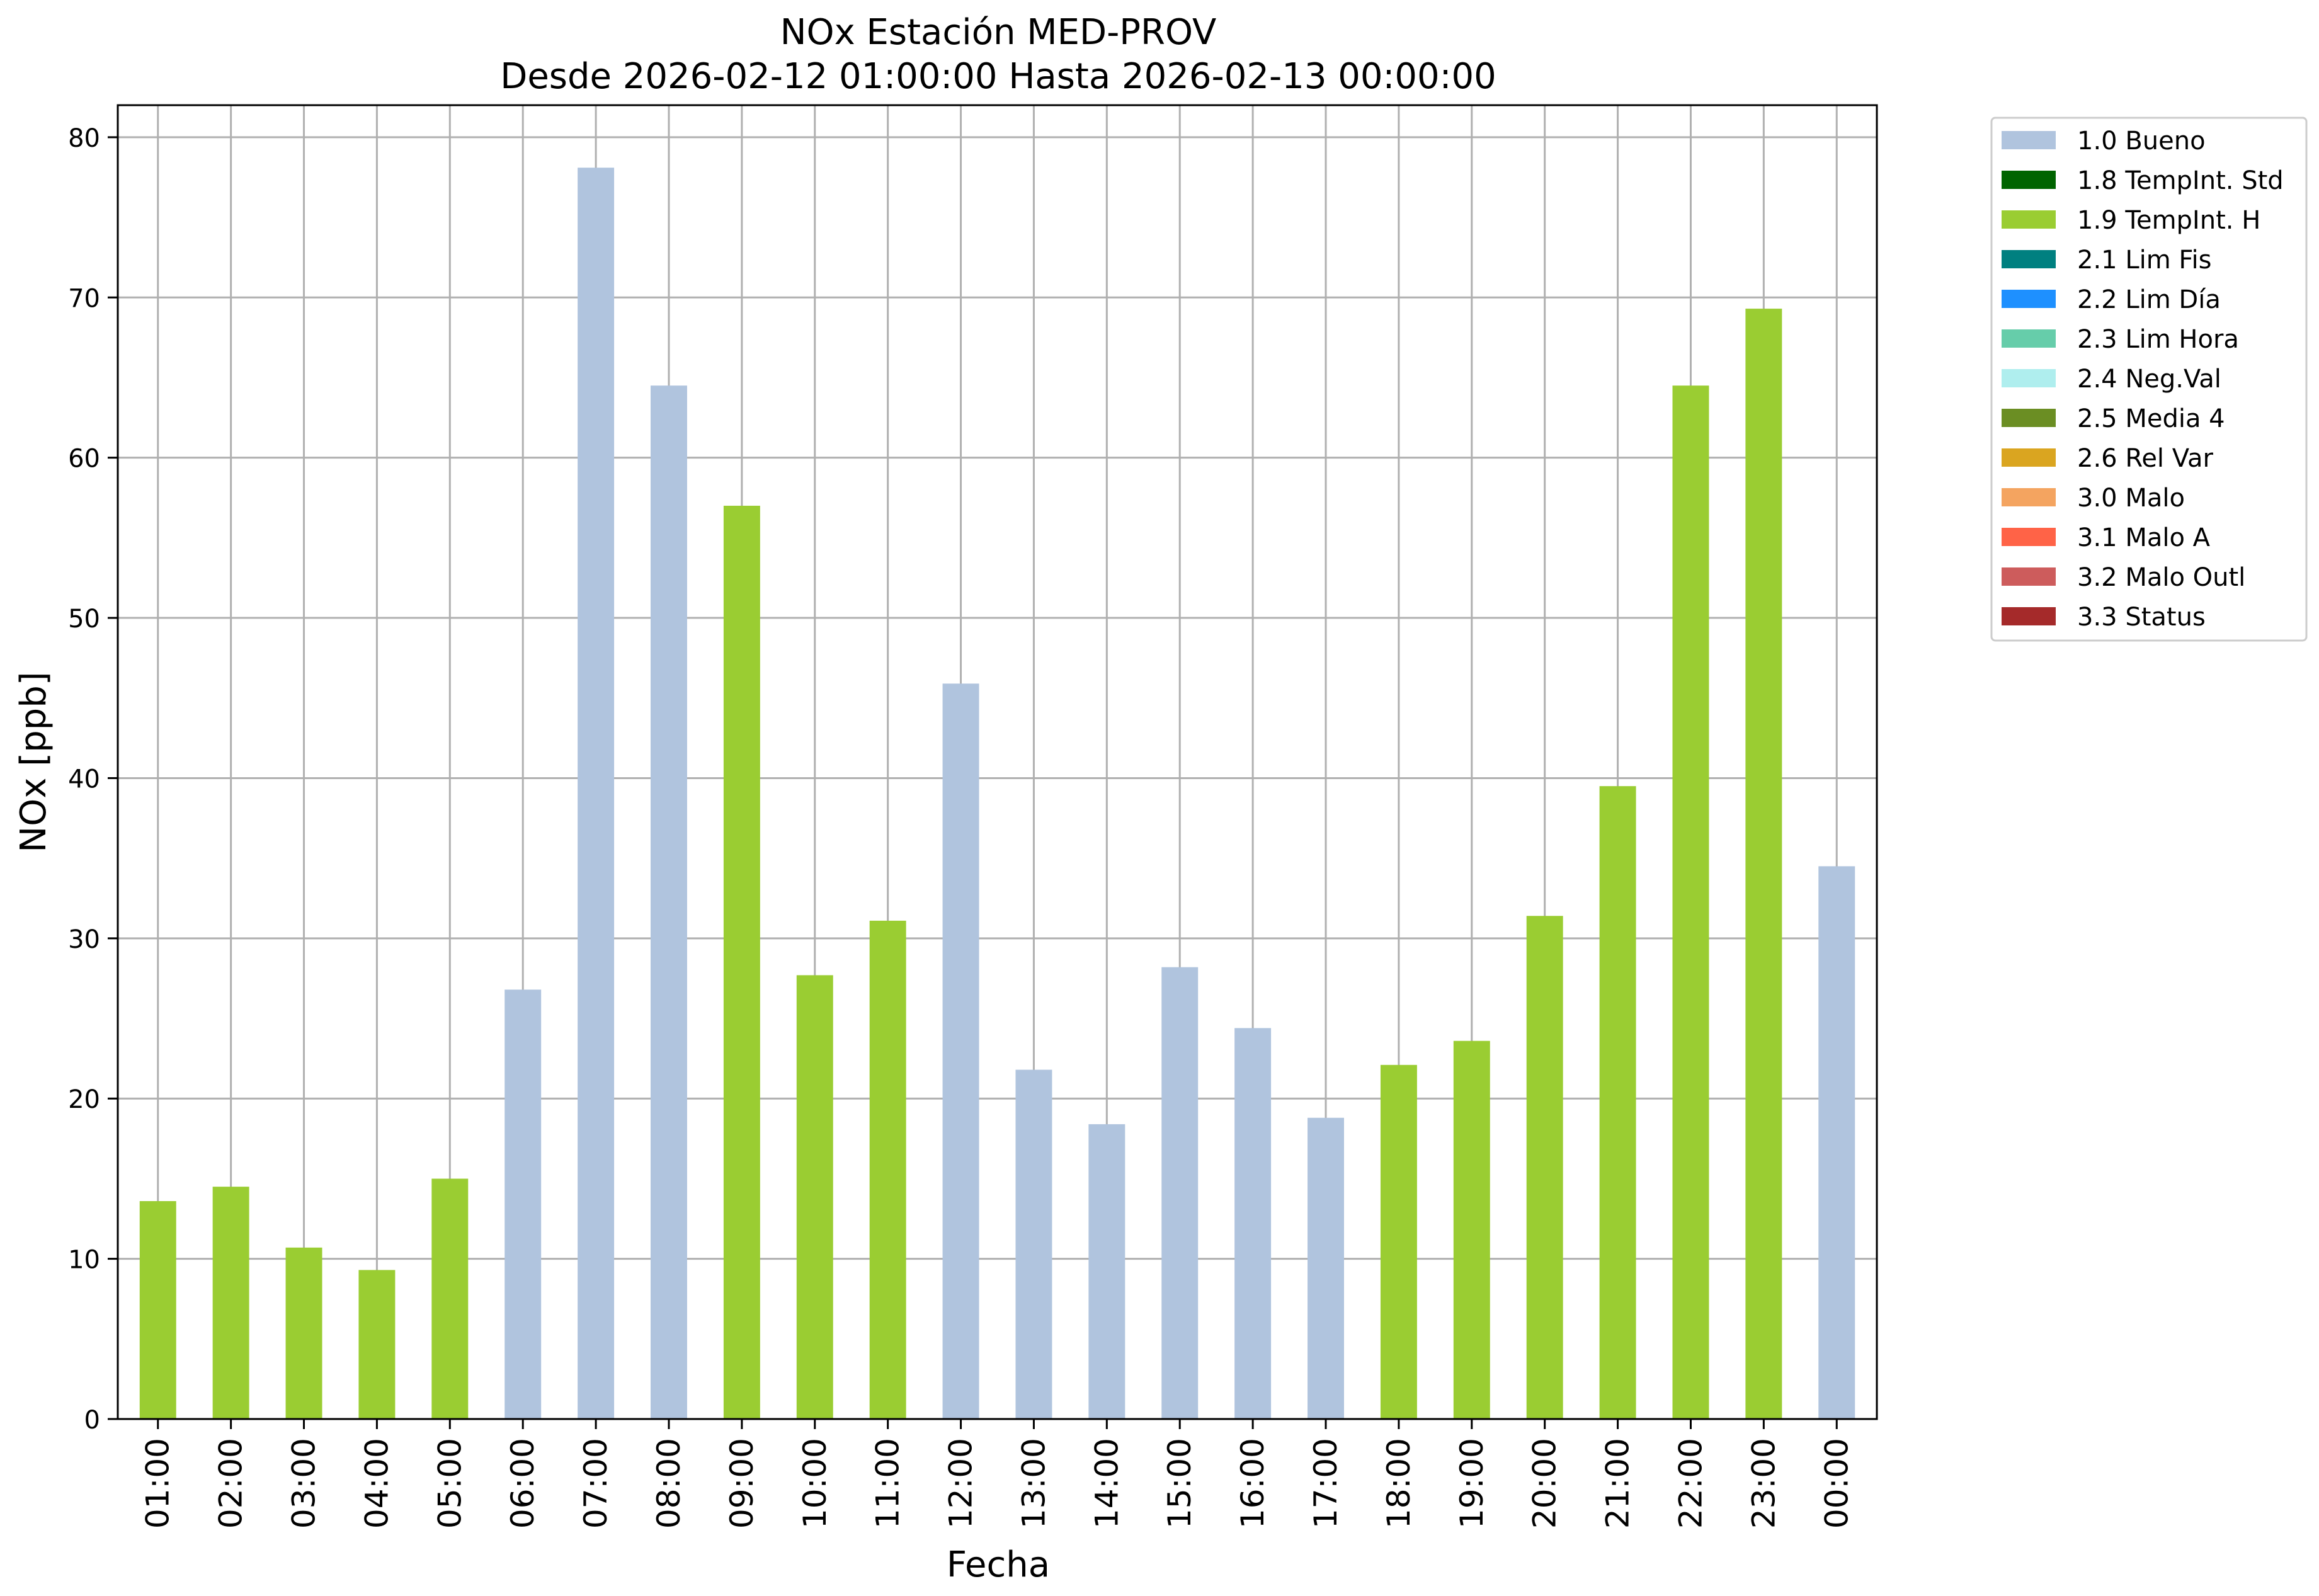 Image resolution: width=2319 pixels, height=1596 pixels. What do you see at coordinates (2145, 458) in the screenshot?
I see `legend-label: 2.6 Rel Var` at bounding box center [2145, 458].